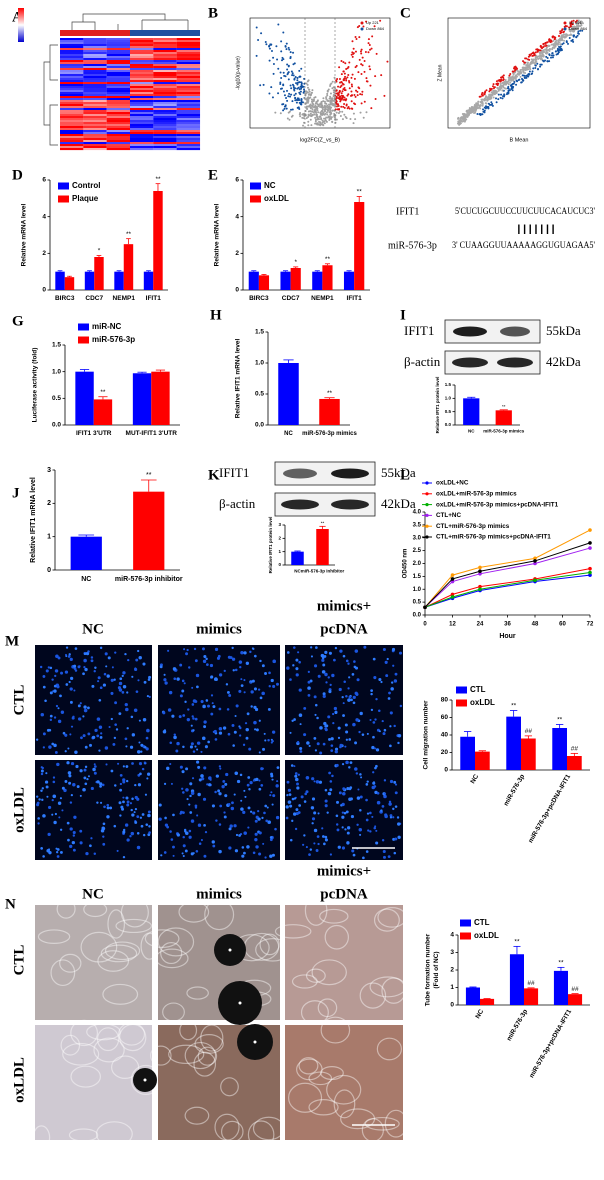  Describe the element at coordinates (518, 1025) in the screenshot. I see `x-tick-label: miR-576-3p` at that location.